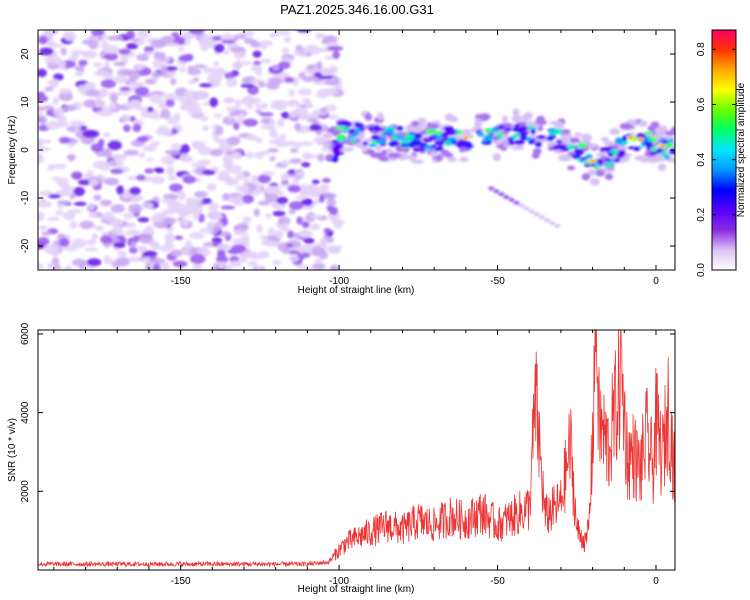 This screenshot has width=750, height=600. Describe the element at coordinates (25, 150) in the screenshot. I see `spectrogram-y-tick-label: 0` at that location.